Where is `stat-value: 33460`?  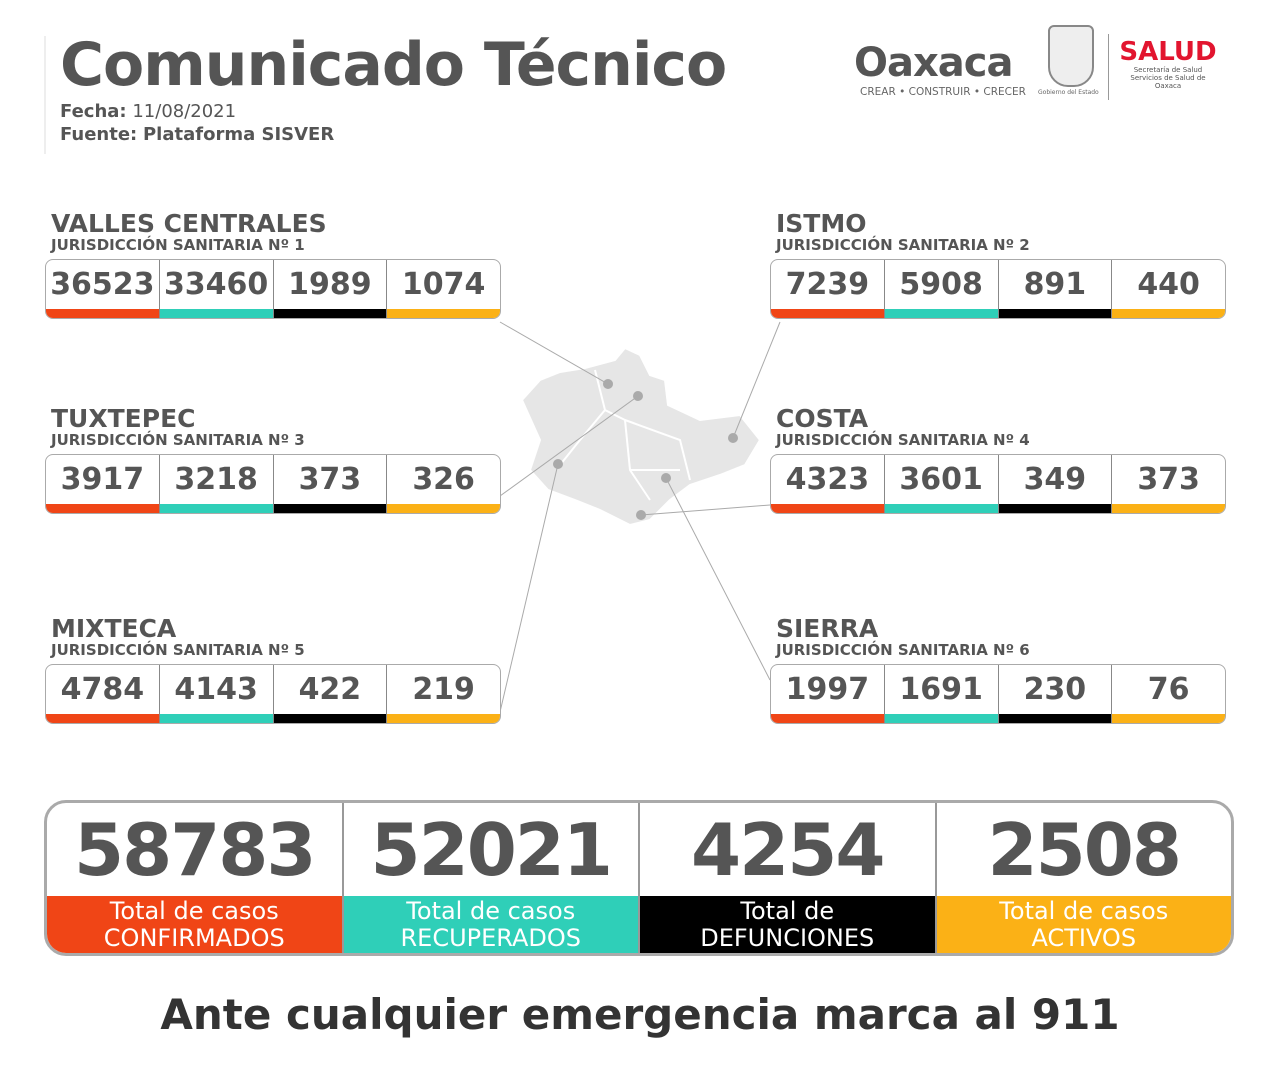
stat-value: 33460 is located at coordinates (216, 284).